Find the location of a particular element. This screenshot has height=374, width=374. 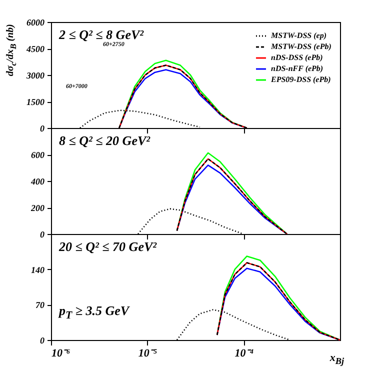

legend-label: nDS-DSS (ePb) is located at coordinates (297, 57).